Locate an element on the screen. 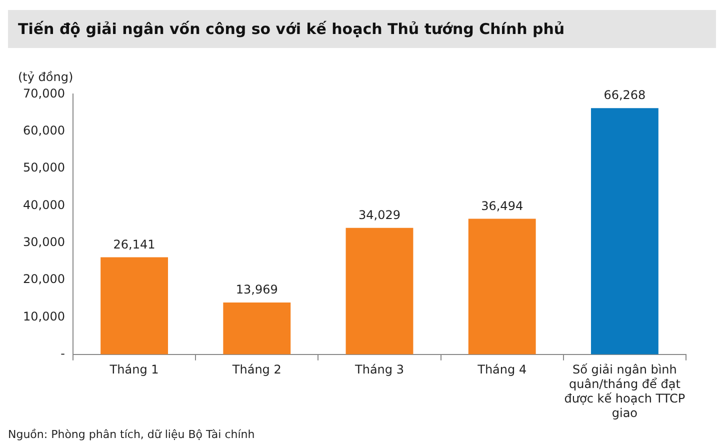 Image resolution: width=726 pixels, height=448 pixels. x-tick-label: Tháng 2 is located at coordinates (256, 369).